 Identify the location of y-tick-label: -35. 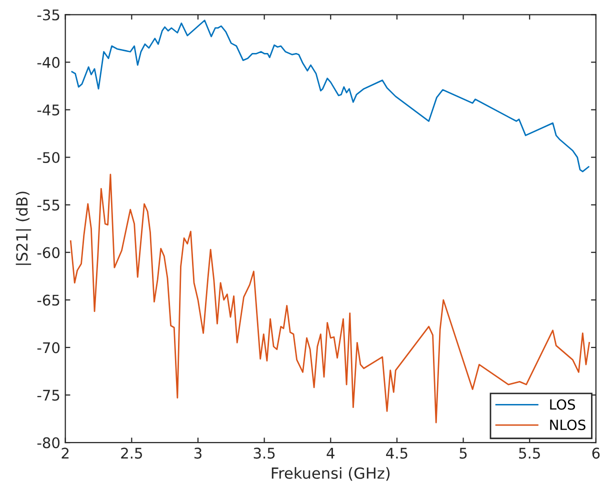
(48, 14).